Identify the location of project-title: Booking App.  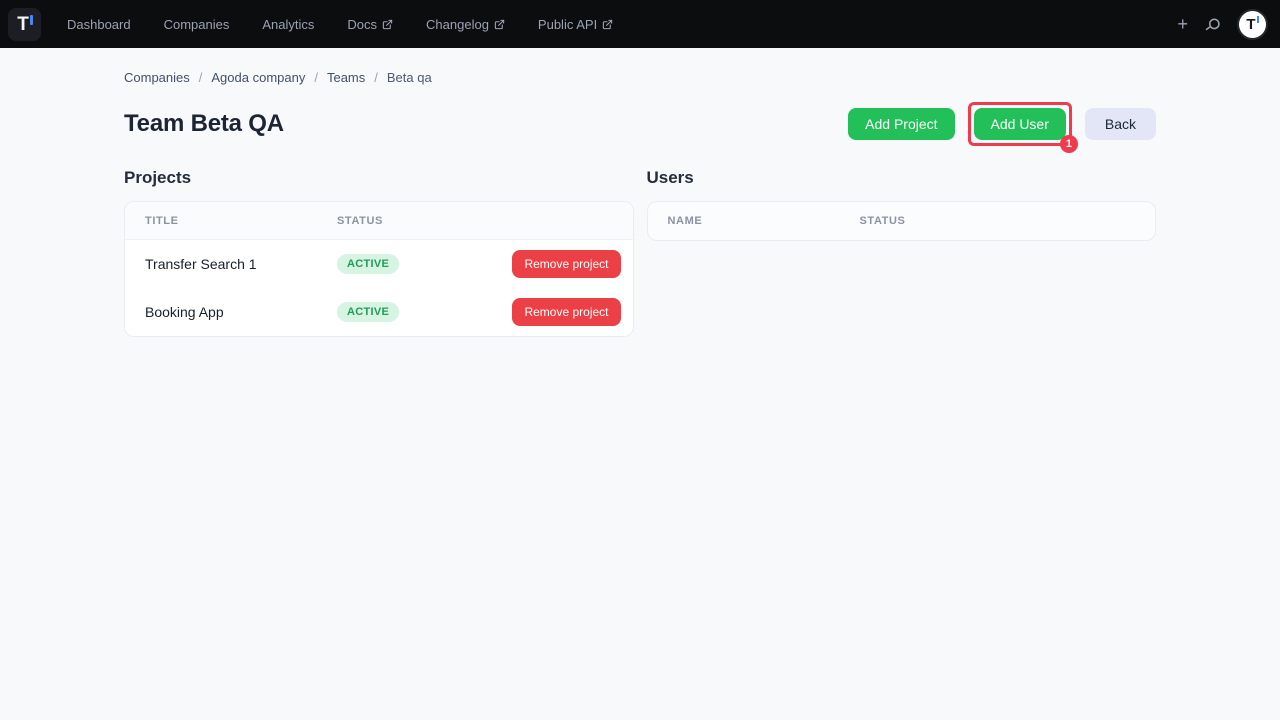
(184, 312).